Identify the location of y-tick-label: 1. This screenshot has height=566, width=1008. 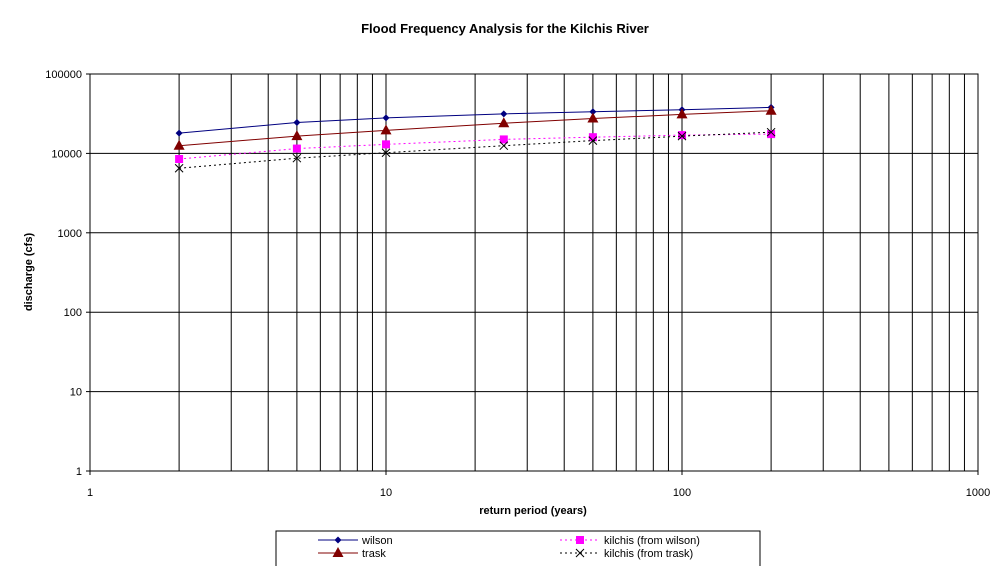
(79, 472).